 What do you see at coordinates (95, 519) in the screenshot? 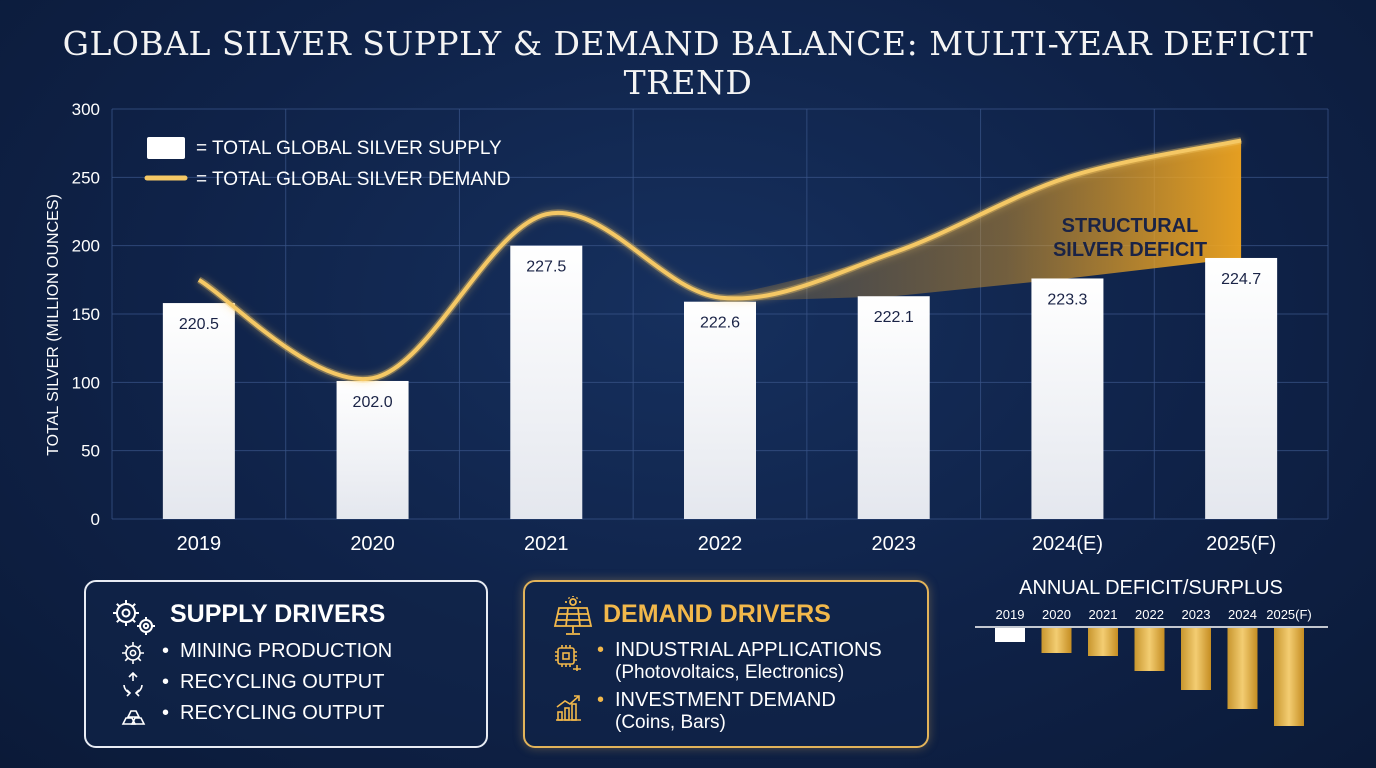
I see `y-tick-label: 0` at bounding box center [95, 519].